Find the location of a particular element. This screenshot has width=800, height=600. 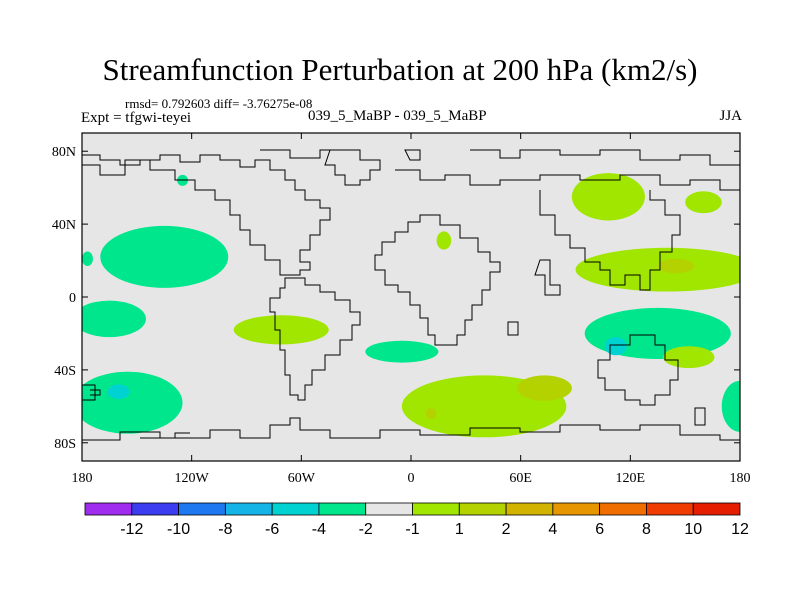

colorbar-label-4: -4 is located at coordinates (319, 529).